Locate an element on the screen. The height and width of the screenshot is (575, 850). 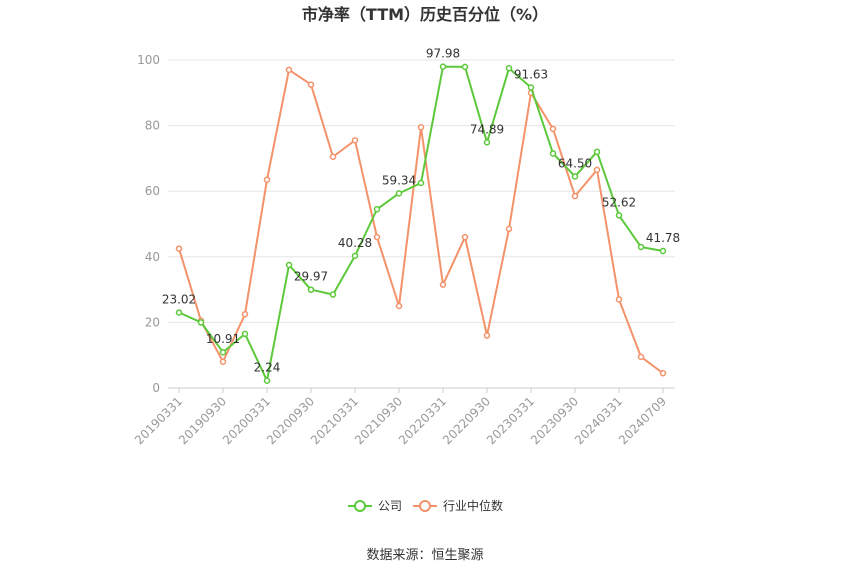
y-tick-label: 100 is located at coordinates (148, 60).